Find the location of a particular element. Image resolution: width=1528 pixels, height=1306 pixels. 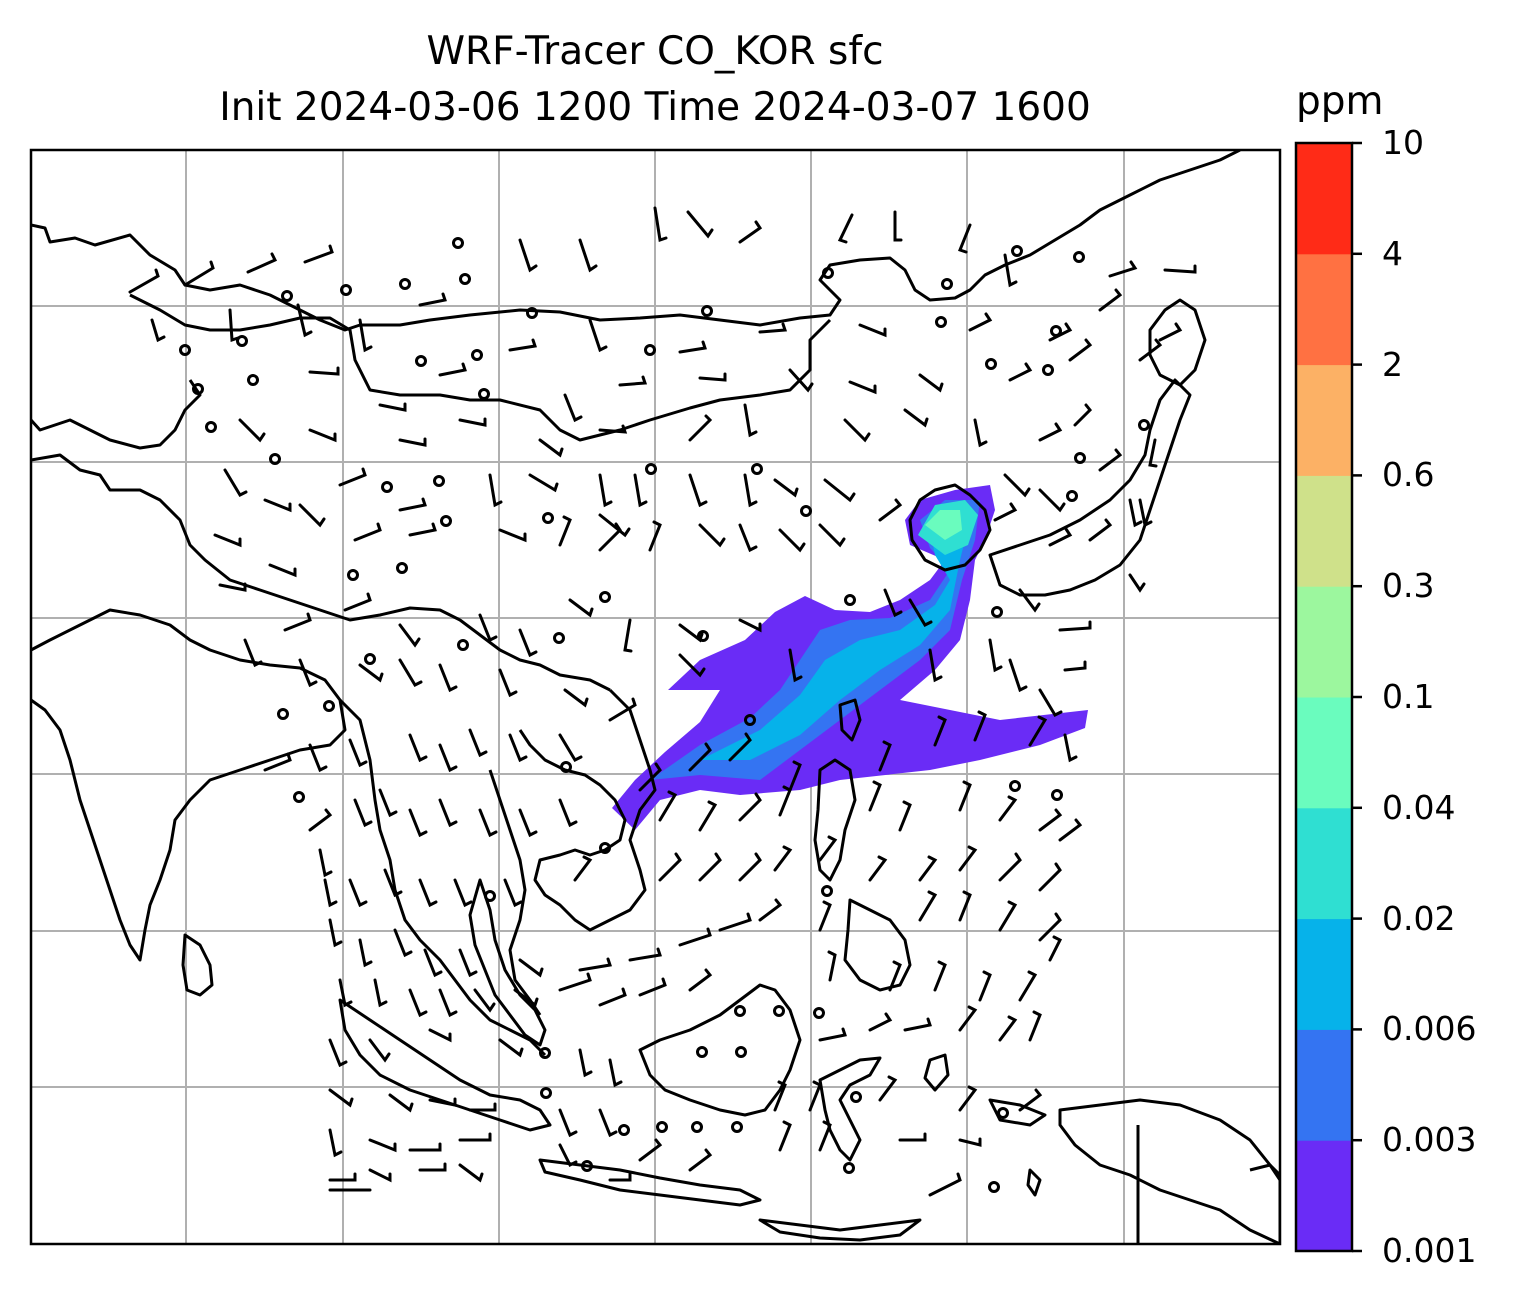

map-title-line1: WRF-Tracer CO_KOR sfc is located at coordinates (655, 51).